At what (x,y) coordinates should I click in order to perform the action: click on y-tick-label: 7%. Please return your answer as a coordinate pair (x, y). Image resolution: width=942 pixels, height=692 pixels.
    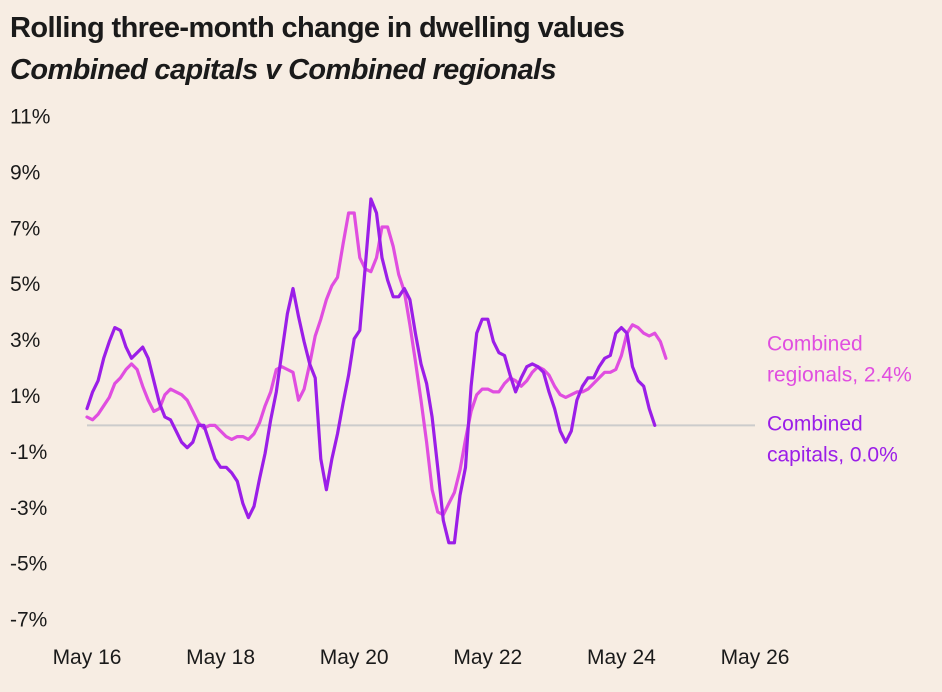
    Looking at the image, I should click on (25, 228).